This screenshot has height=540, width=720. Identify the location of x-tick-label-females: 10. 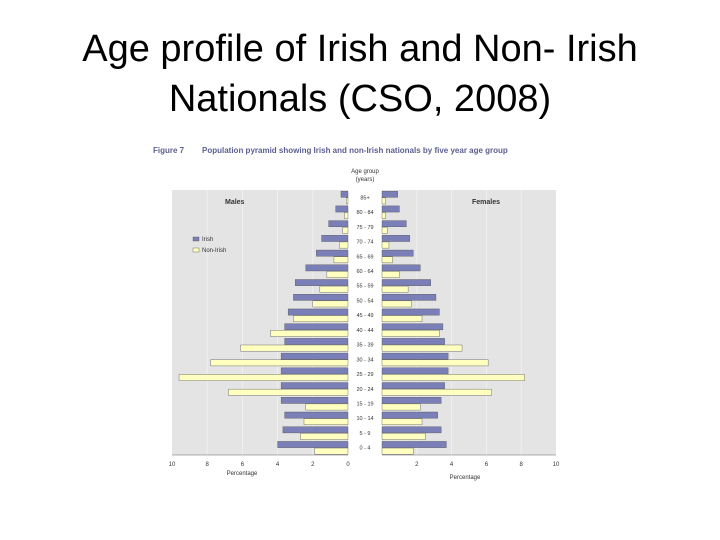
(556, 465).